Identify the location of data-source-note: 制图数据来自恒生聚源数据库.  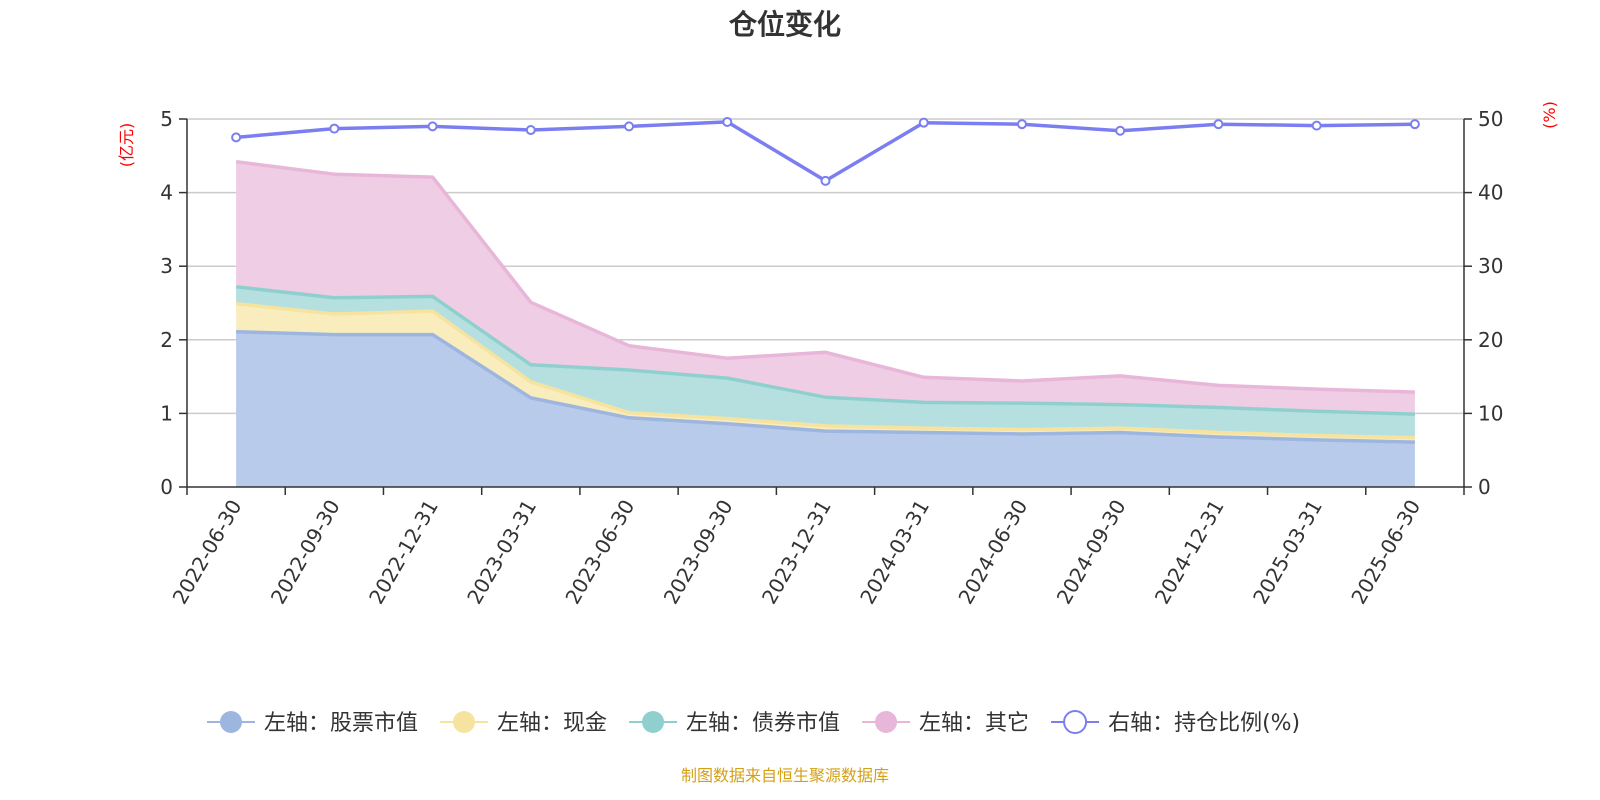
(785, 775).